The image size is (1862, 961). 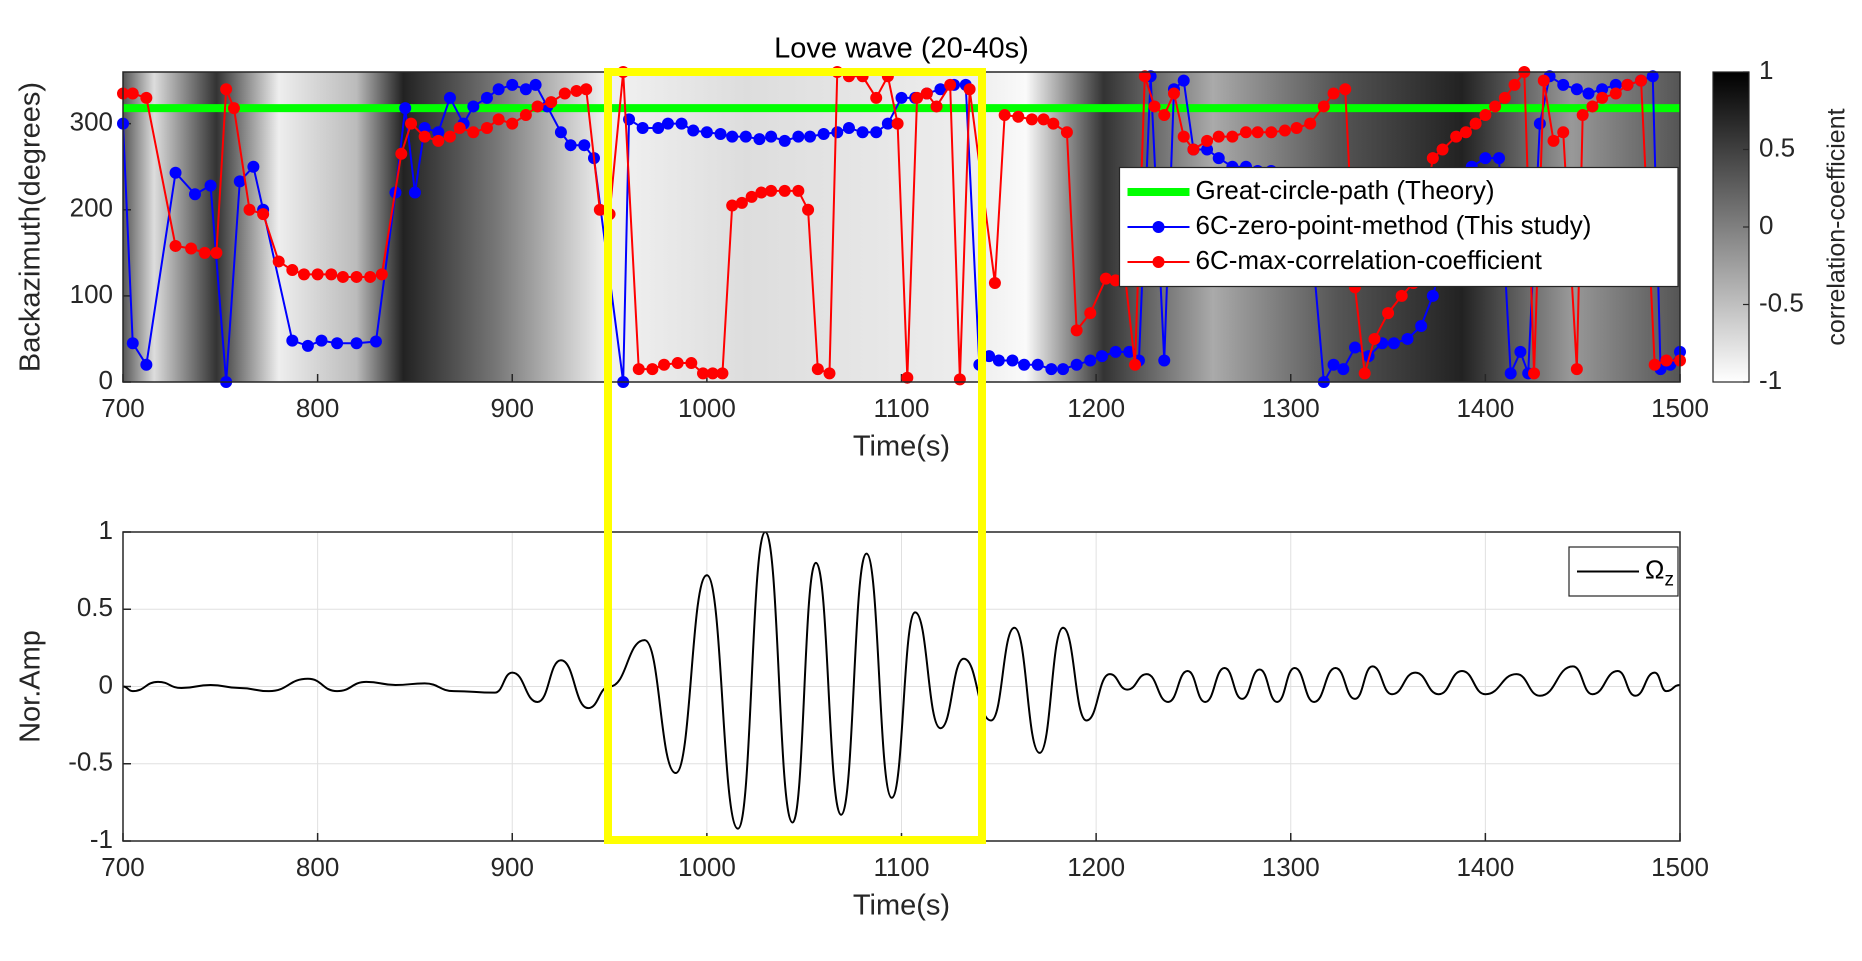 I want to click on legend-label: Great-circle-path (Theory), so click(x=1345, y=190).